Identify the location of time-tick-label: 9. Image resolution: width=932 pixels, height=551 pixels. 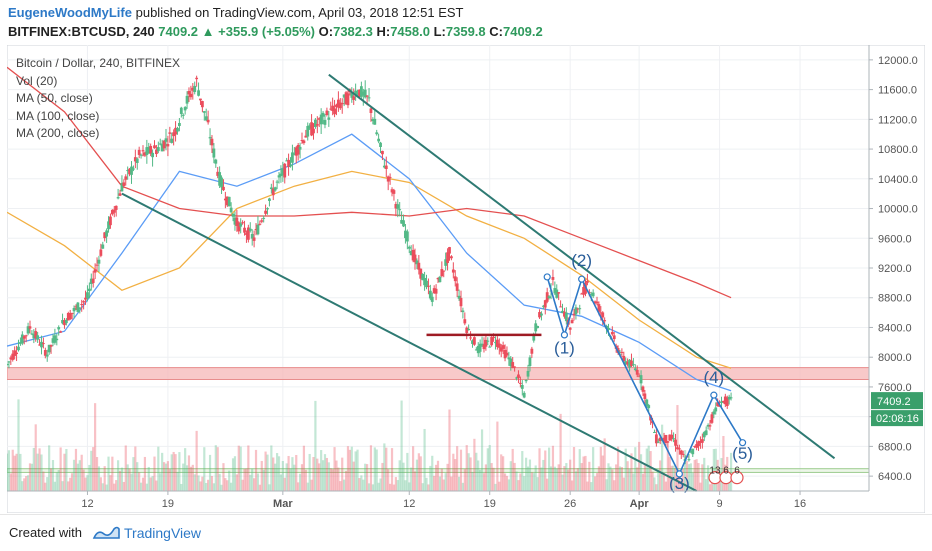
(720, 504).